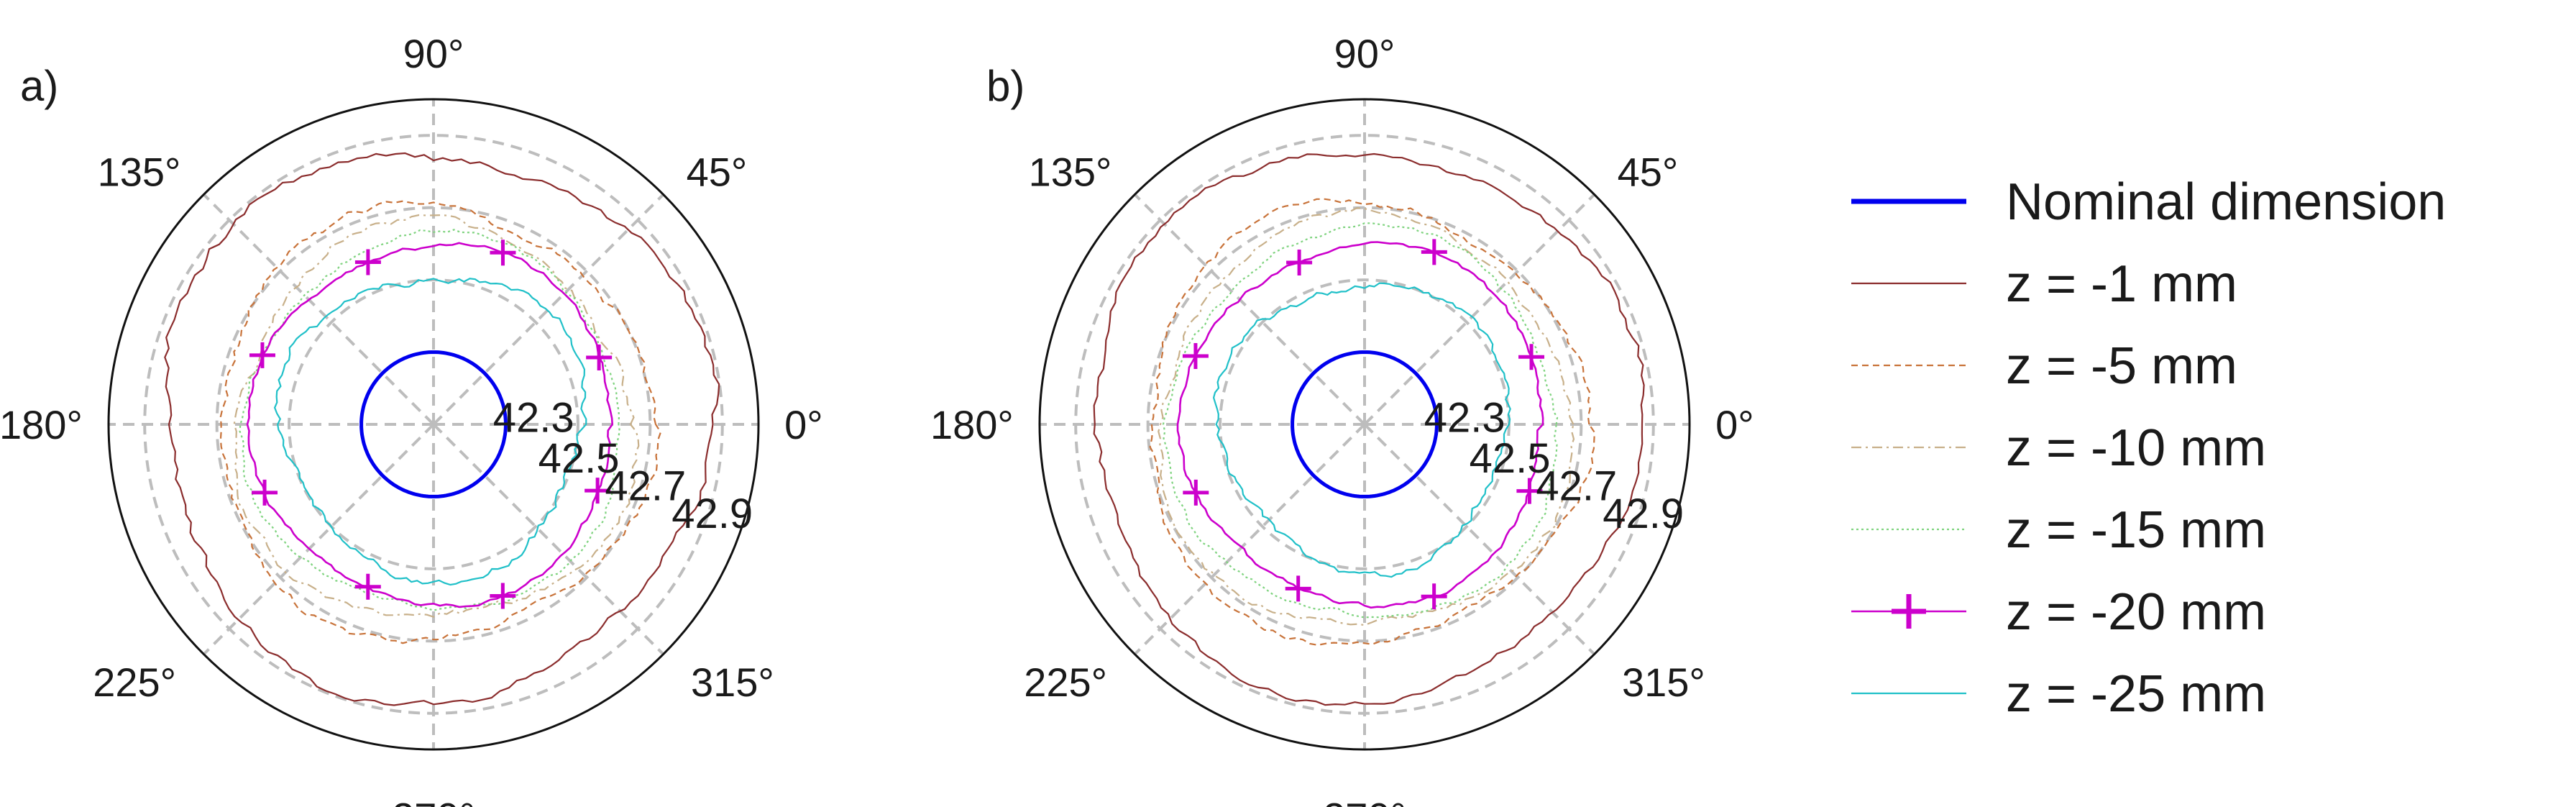 This screenshot has width=2576, height=807. What do you see at coordinates (2226, 202) in the screenshot?
I see `legend-label: Nominal dimension` at bounding box center [2226, 202].